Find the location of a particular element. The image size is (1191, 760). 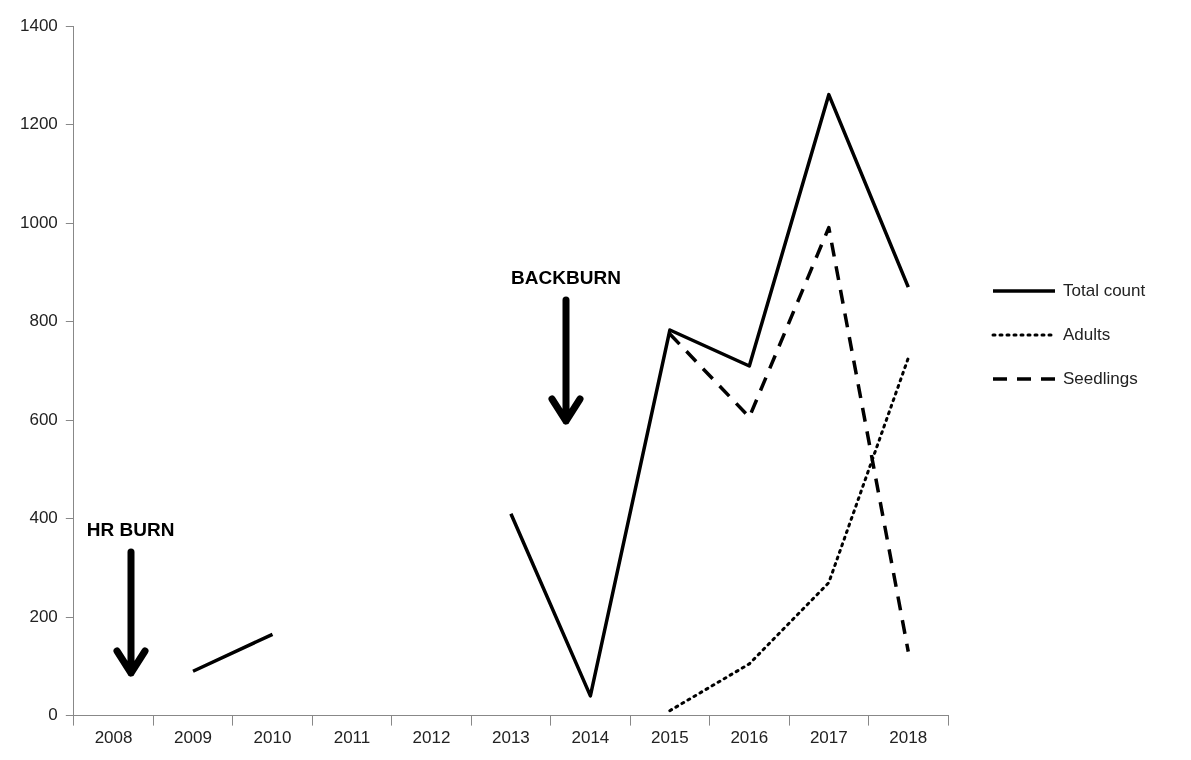

y-tick-label: 1400 is located at coordinates (38, 25).